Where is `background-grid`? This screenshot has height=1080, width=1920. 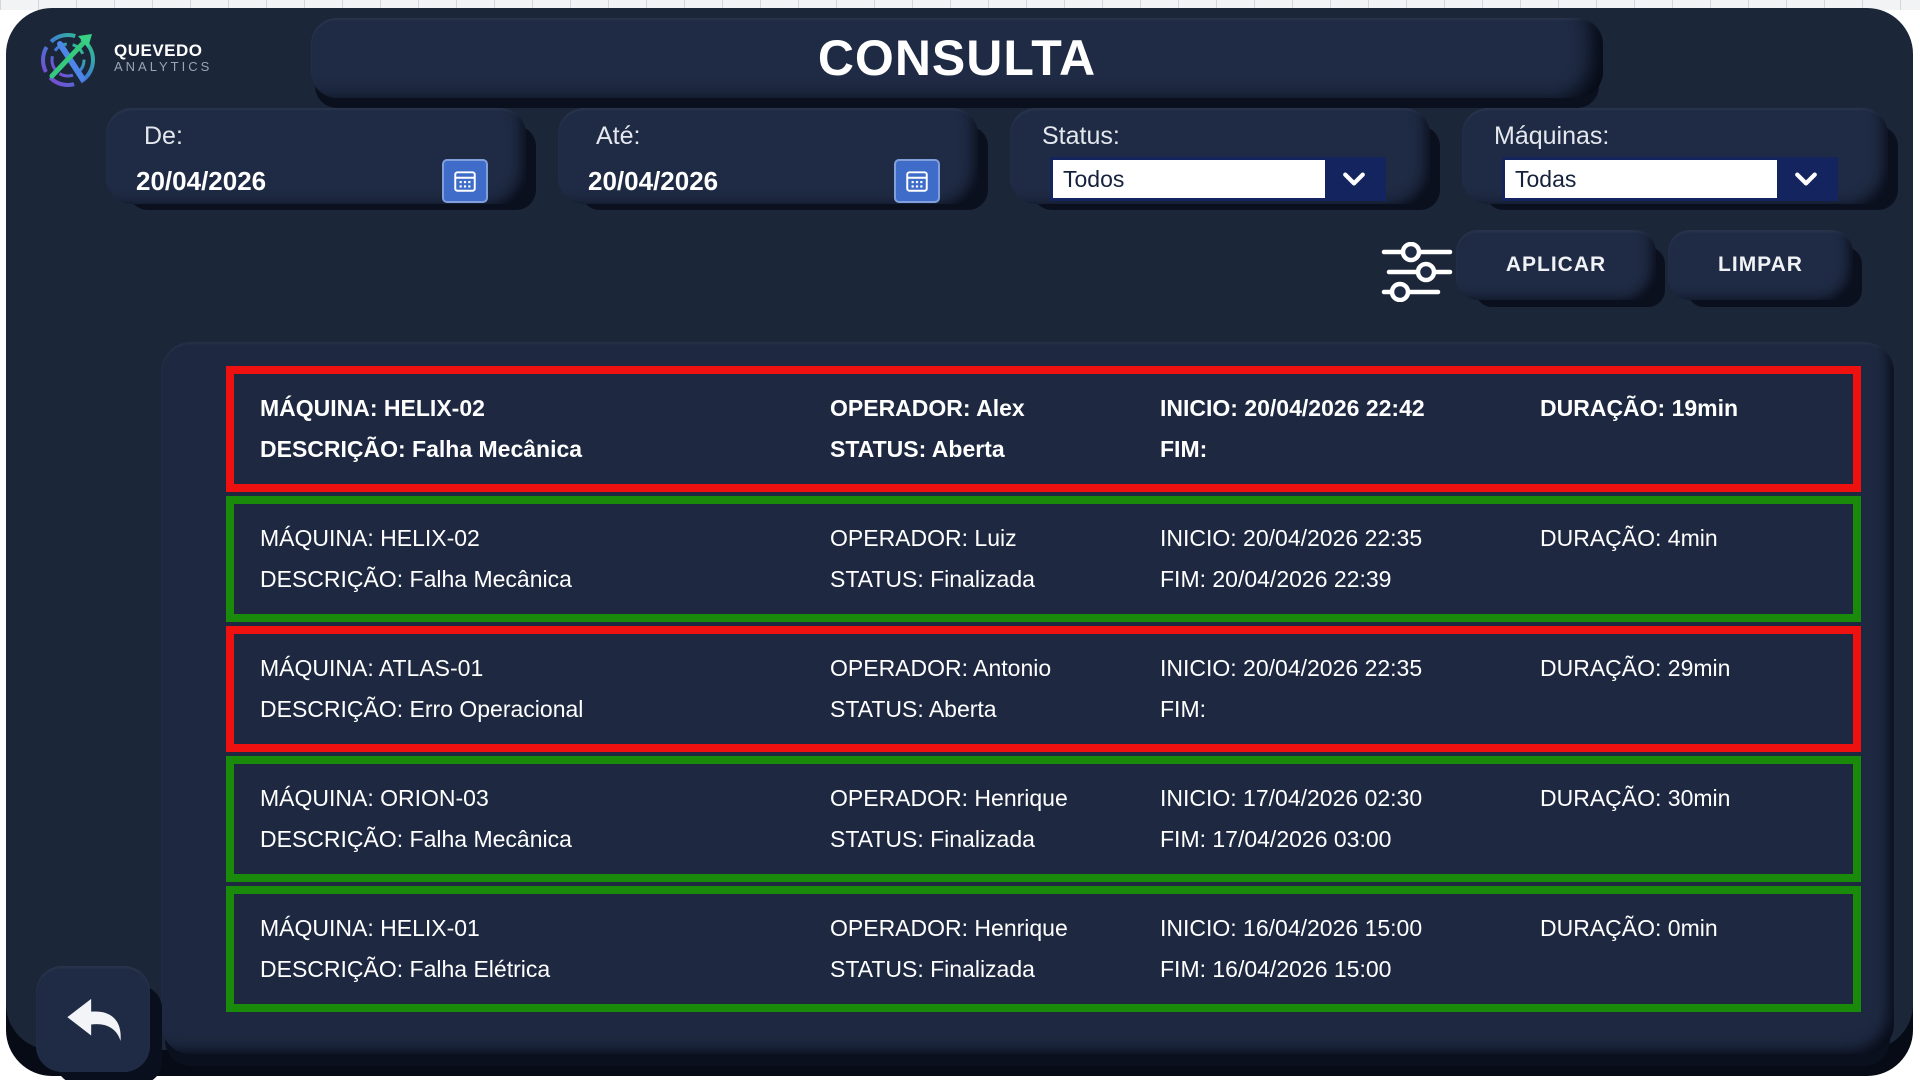 background-grid is located at coordinates (960, 5).